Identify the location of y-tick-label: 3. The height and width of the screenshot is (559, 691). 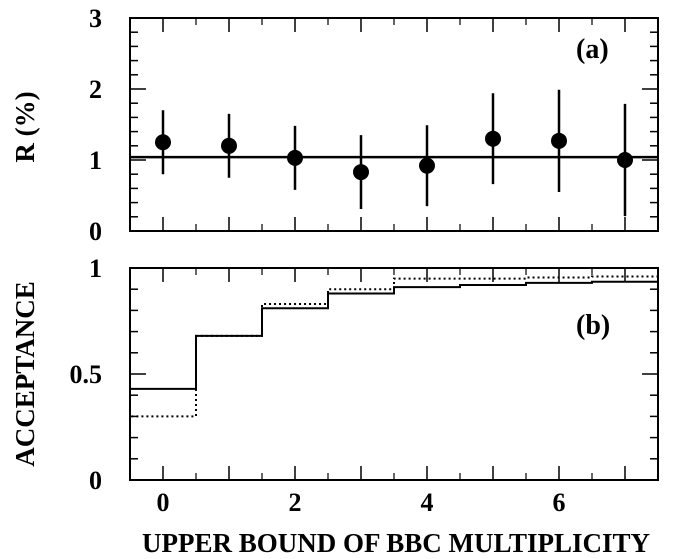
(95, 18).